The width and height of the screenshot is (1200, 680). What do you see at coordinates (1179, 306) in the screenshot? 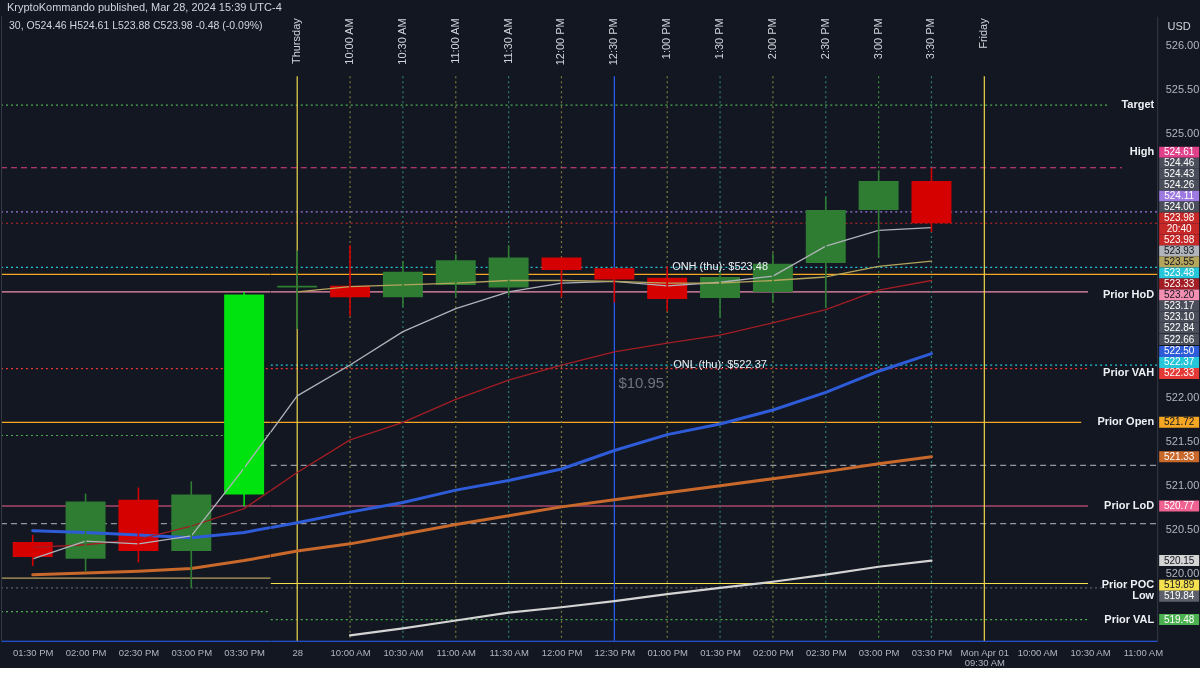
I see `text: 523.17` at bounding box center [1179, 306].